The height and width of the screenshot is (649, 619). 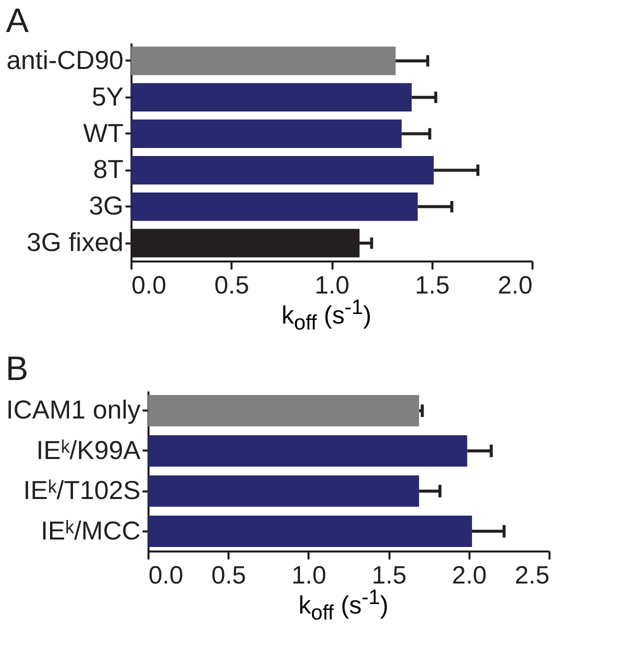 What do you see at coordinates (432, 286) in the screenshot?
I see `x-tick-label: 1.5` at bounding box center [432, 286].